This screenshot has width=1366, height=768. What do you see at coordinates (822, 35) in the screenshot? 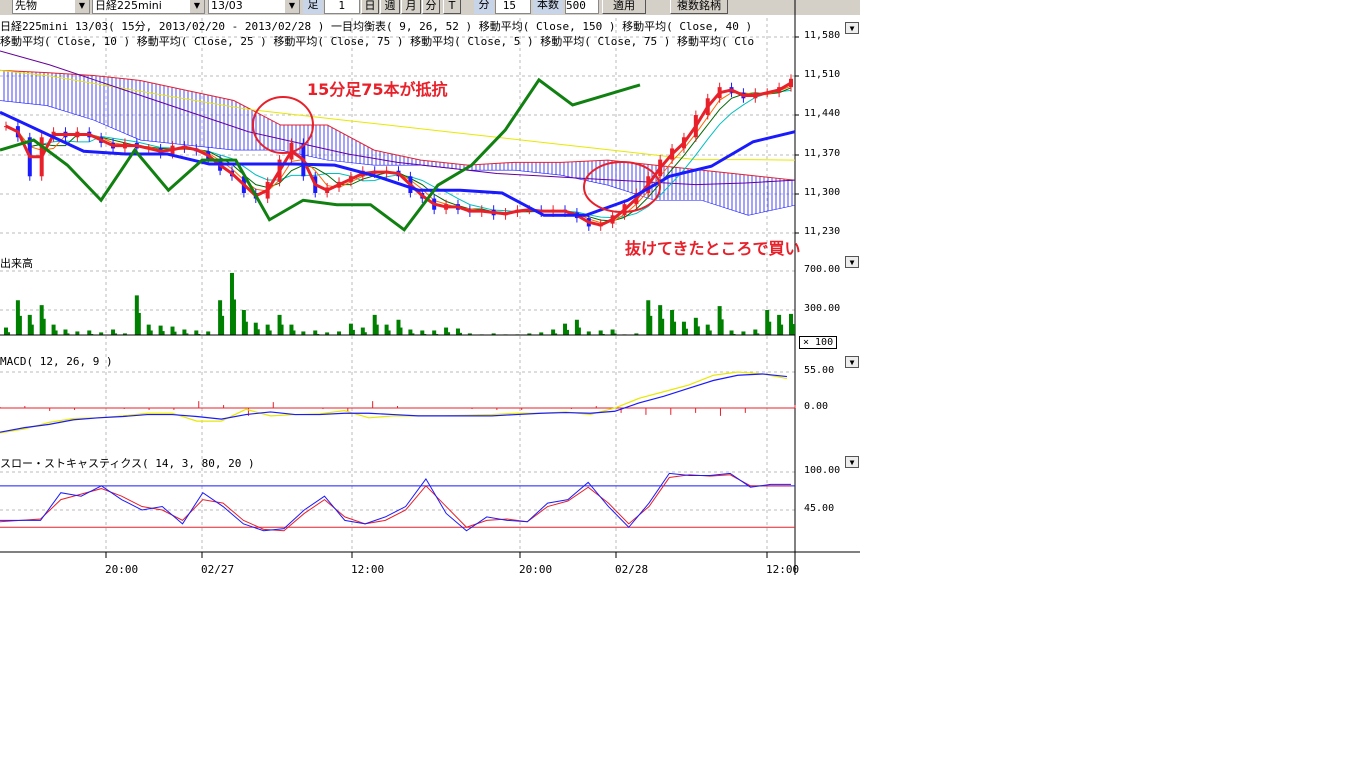
I see `price-axis-label: 11,580` at bounding box center [822, 35].